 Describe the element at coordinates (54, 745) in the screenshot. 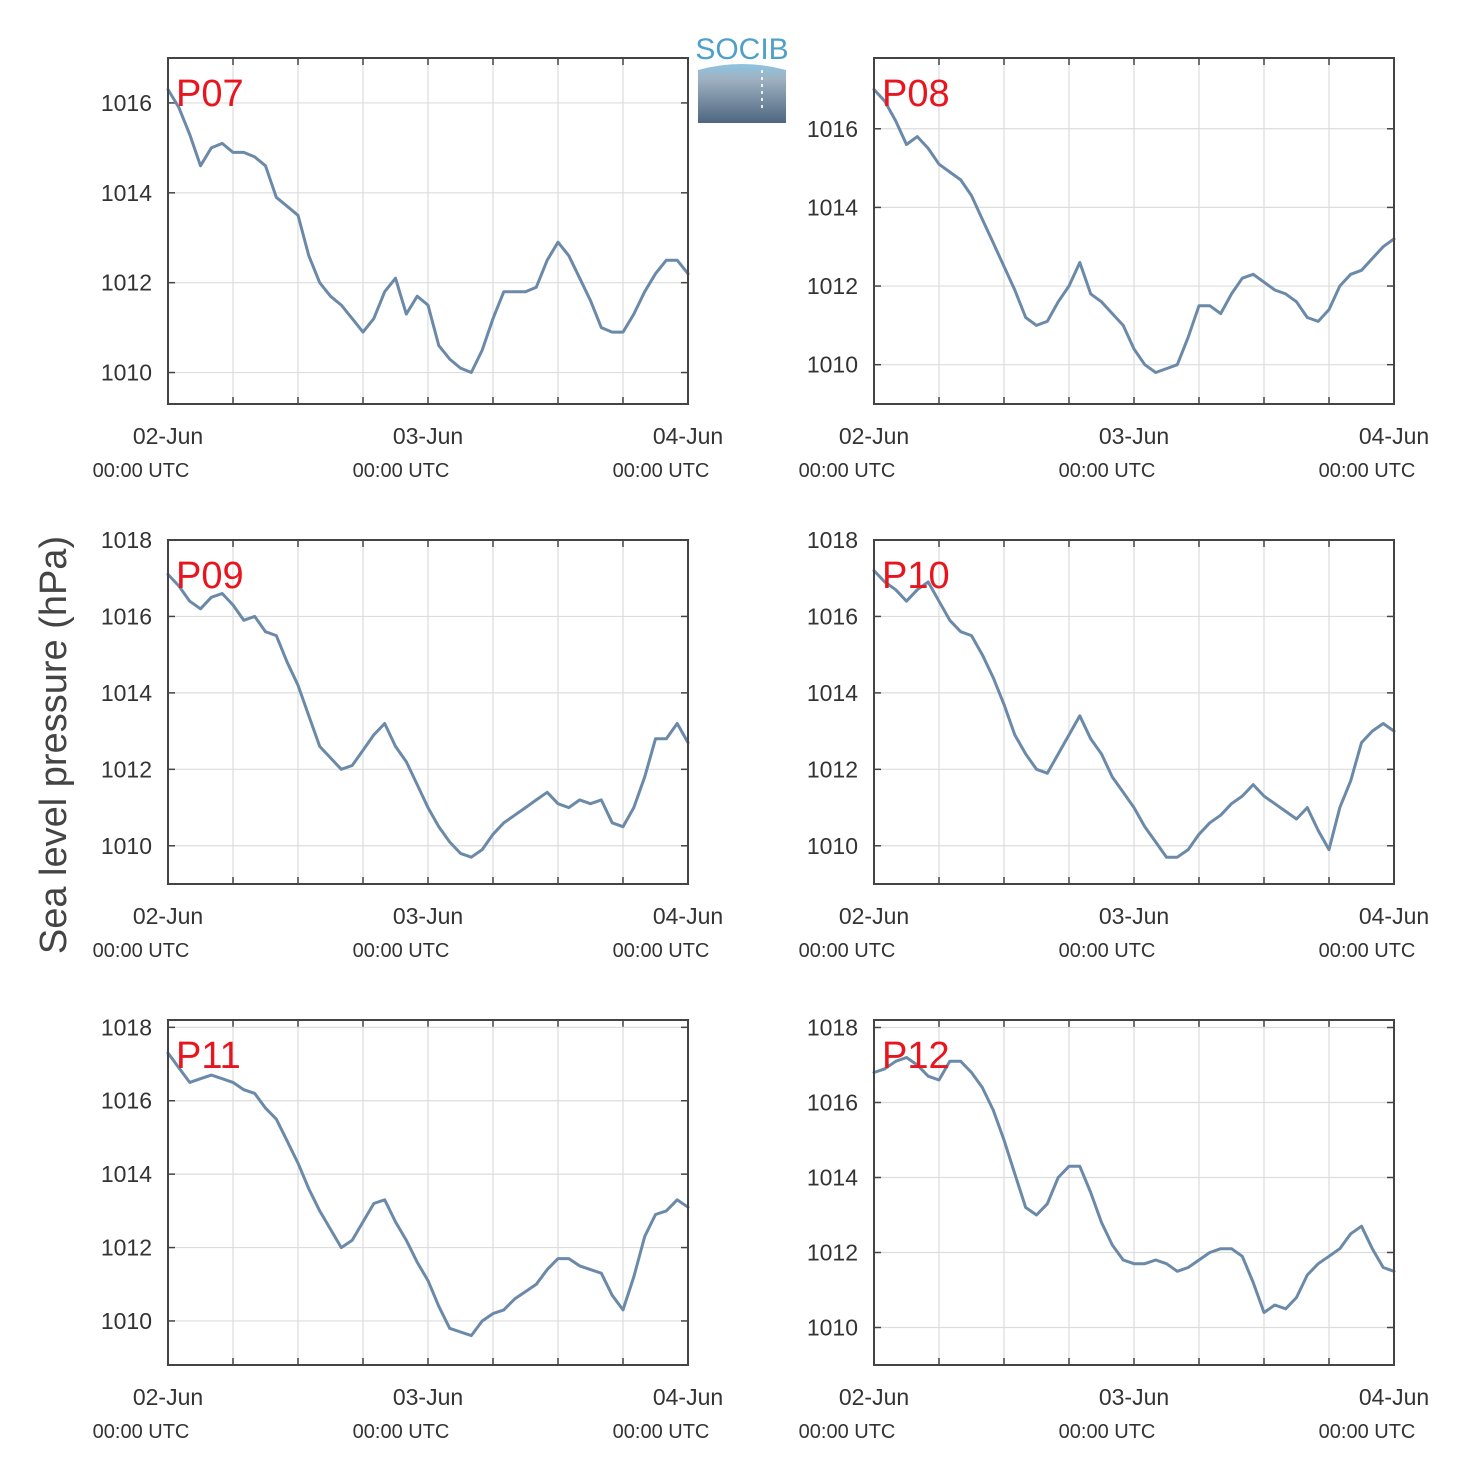

I see `y-axis-label: Sea level pressure (hPa)` at that location.